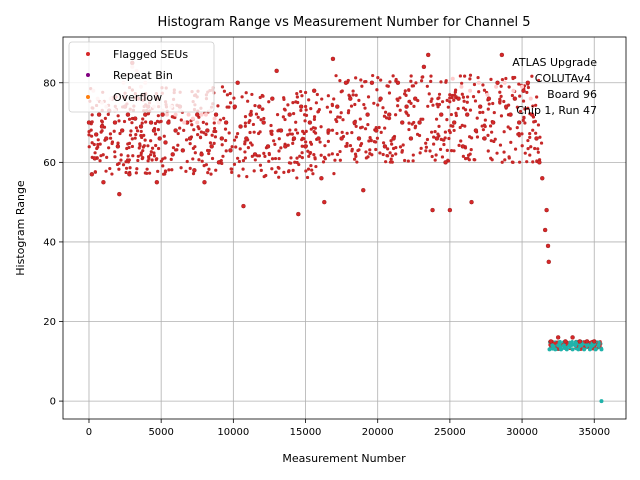  Describe the element at coordinates (348, 428) in the screenshot. I see `x-axis-ticks: 0 5000 10000 15000 20000 25000 30000 35000` at that location.